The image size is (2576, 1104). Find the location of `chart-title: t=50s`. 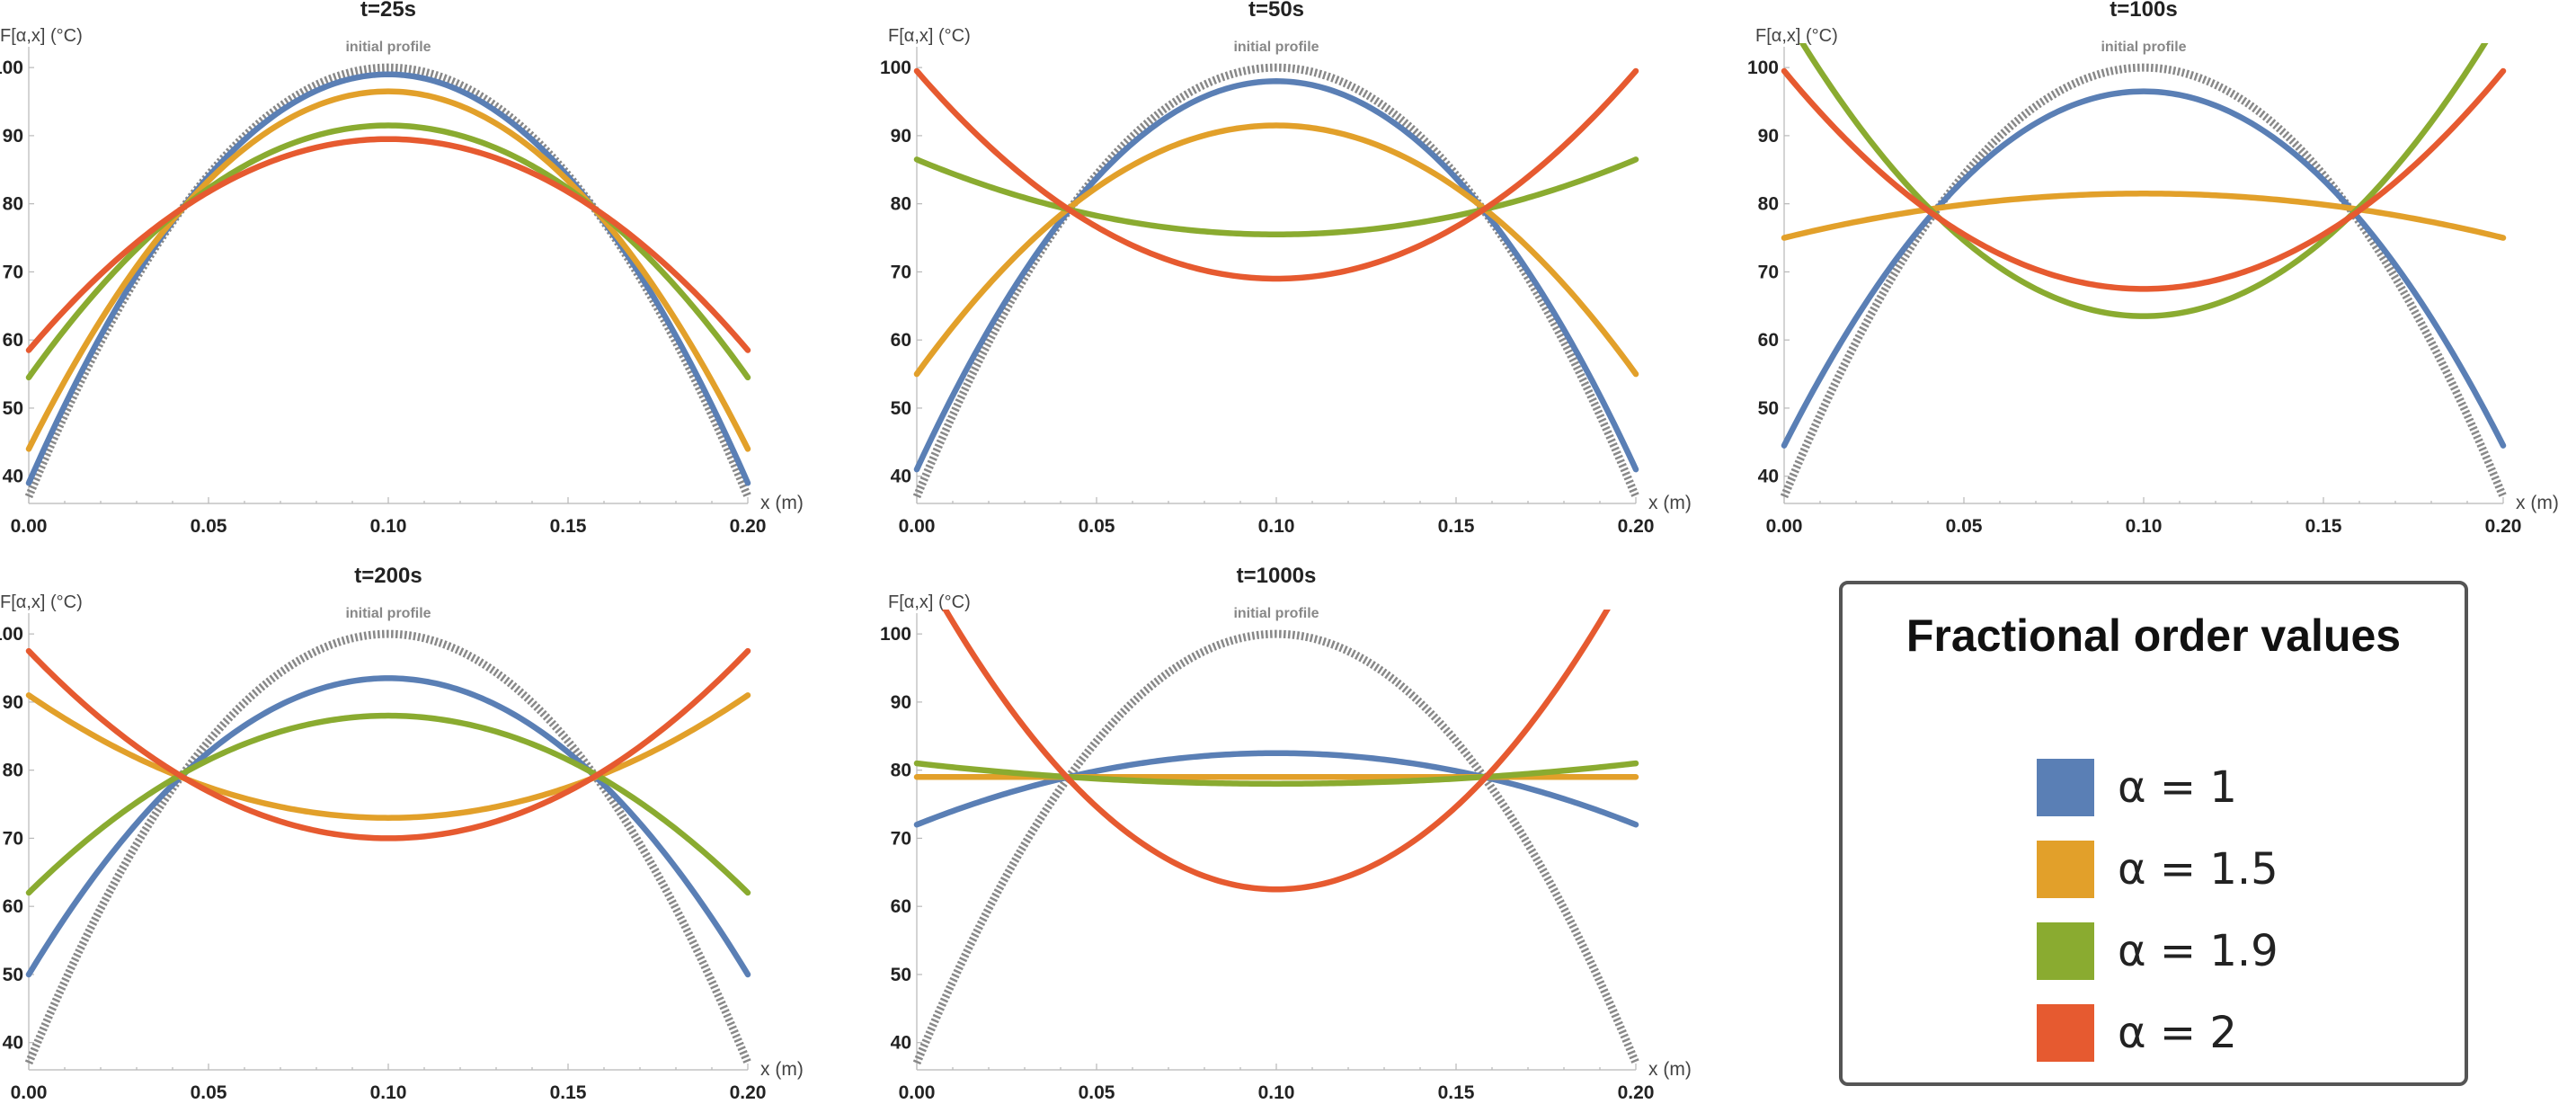

chart-title: t=50s is located at coordinates (1276, 11).